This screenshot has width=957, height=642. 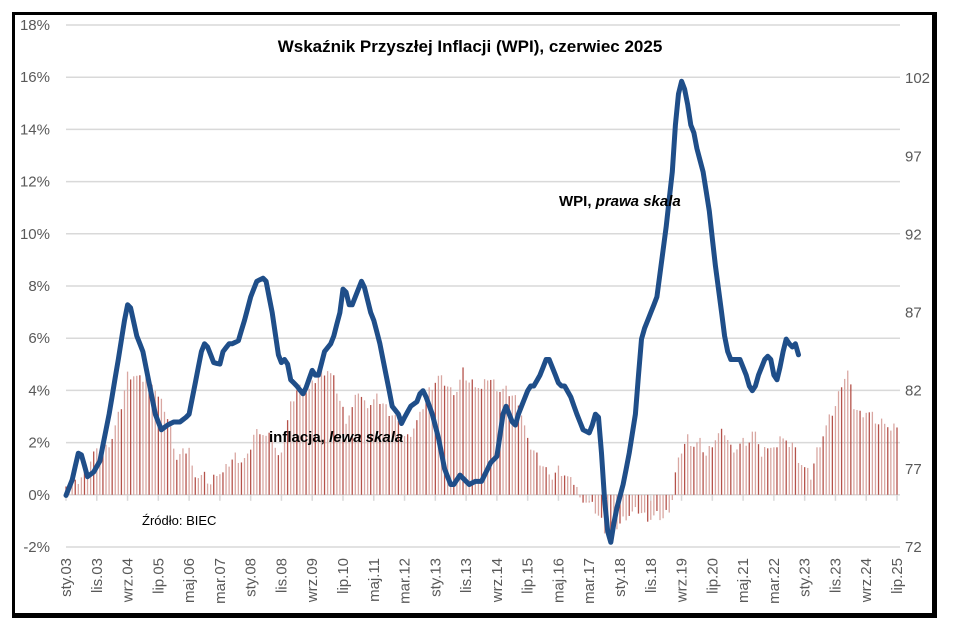 I want to click on x-axis-tick-label: lis.03, so click(x=97, y=575).